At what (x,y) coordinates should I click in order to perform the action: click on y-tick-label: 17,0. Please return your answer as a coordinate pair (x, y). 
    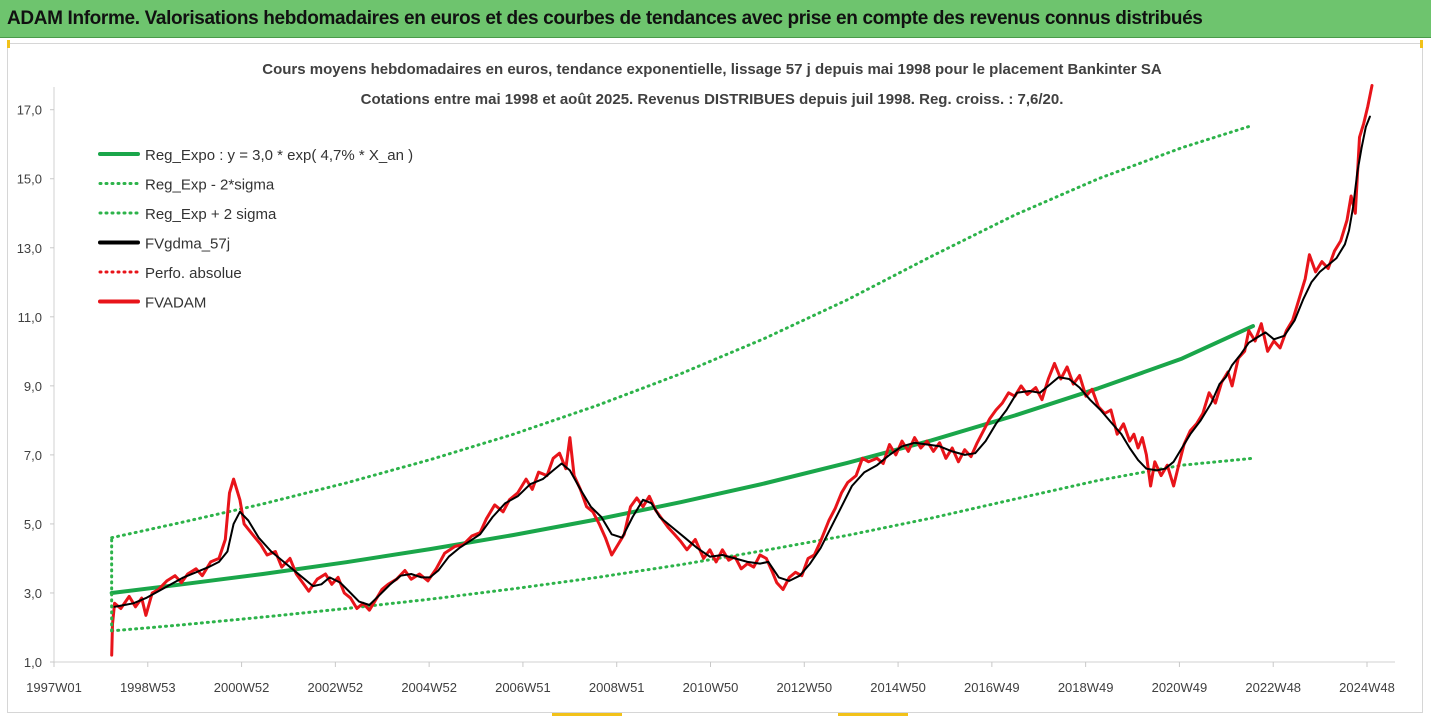
    Looking at the image, I should click on (29, 110).